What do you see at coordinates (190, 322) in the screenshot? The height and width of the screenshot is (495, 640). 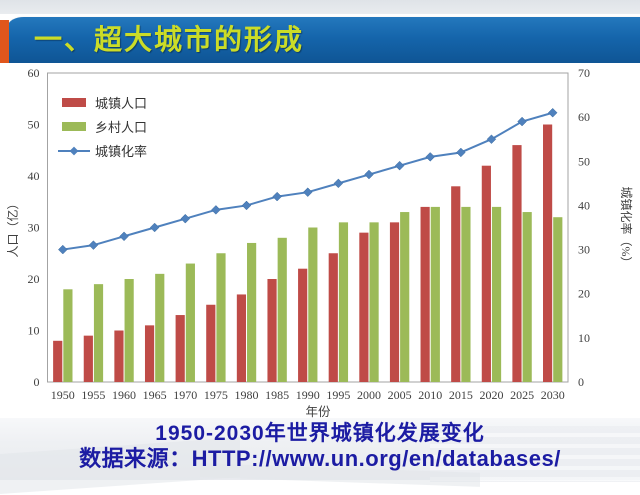 I see `bar-rural-1970` at bounding box center [190, 322].